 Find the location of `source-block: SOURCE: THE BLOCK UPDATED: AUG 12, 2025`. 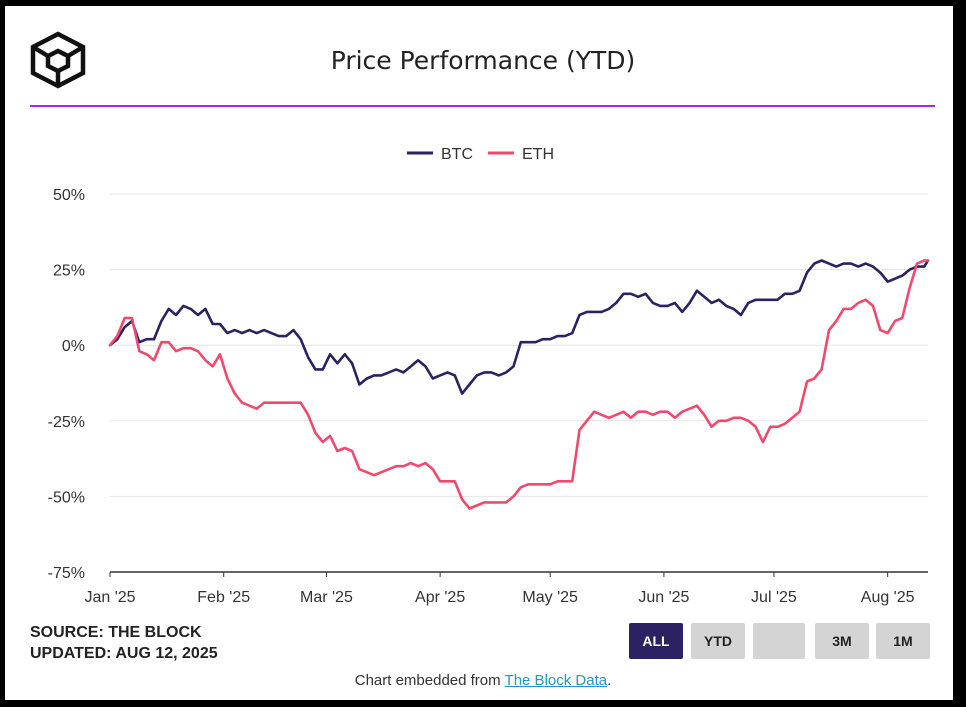

source-block: SOURCE: THE BLOCK UPDATED: AUG 12, 2025 is located at coordinates (124, 643).